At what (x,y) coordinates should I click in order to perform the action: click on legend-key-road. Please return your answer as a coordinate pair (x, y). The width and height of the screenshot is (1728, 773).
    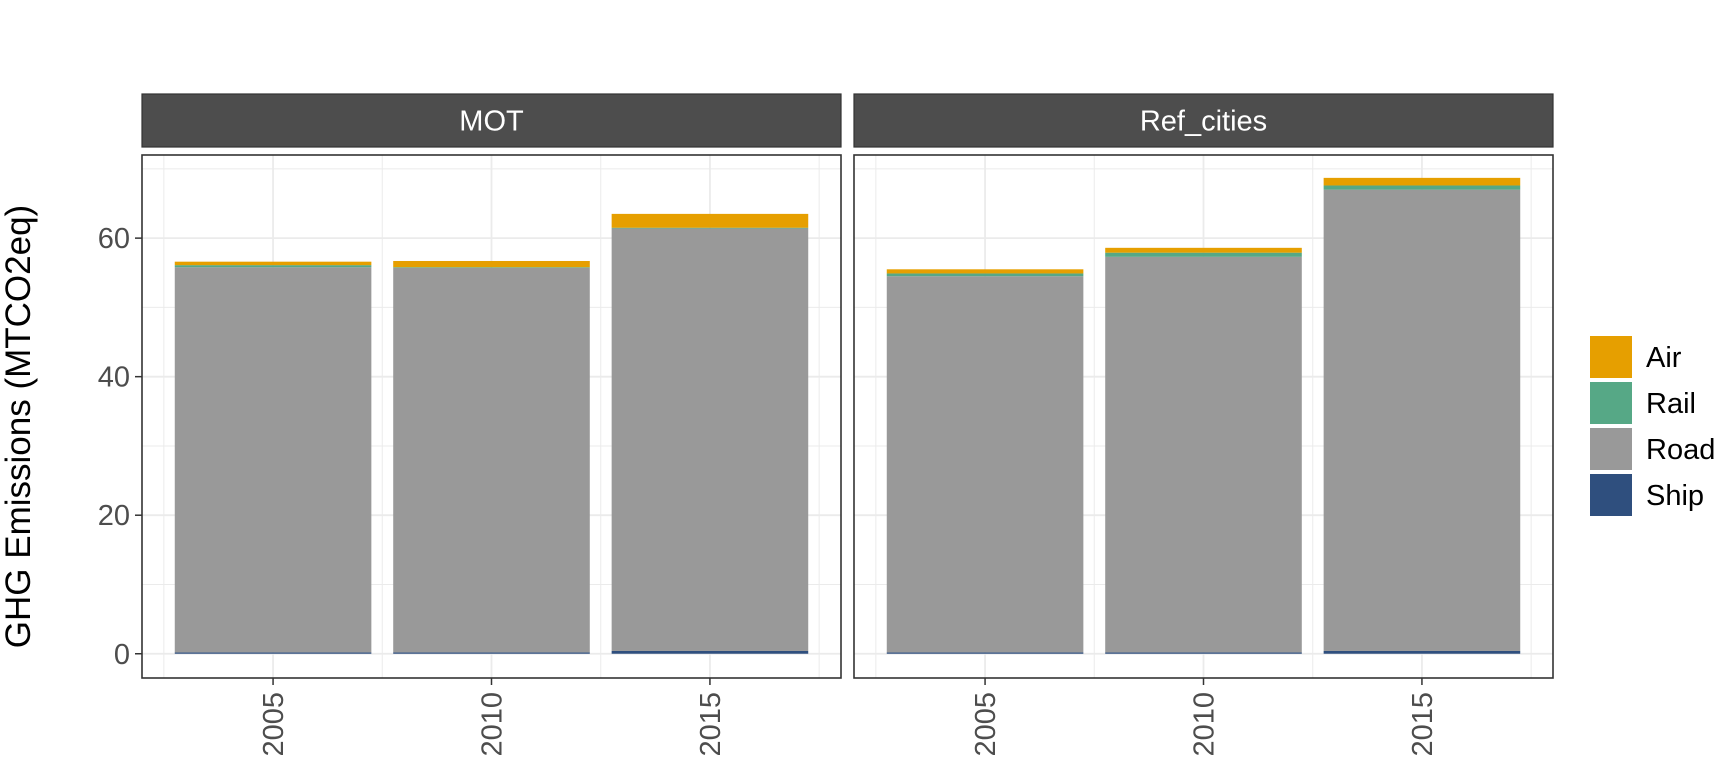
    Looking at the image, I should click on (1611, 449).